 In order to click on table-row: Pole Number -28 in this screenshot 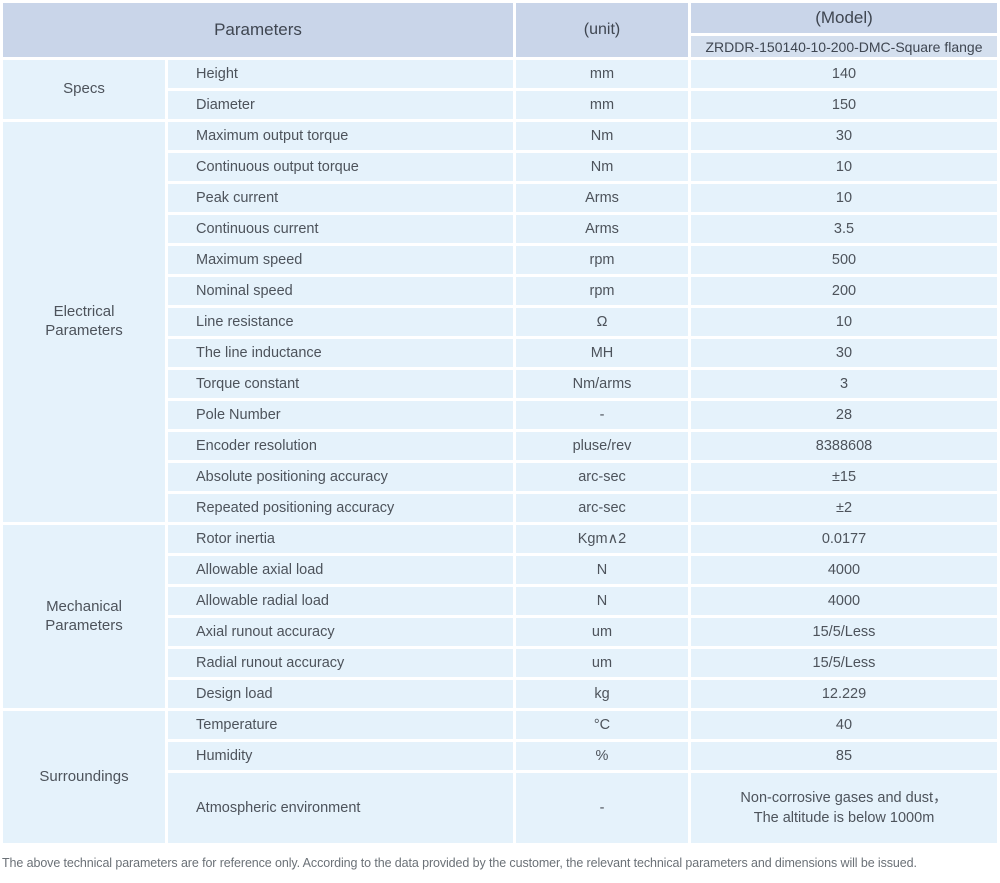, I will do `click(500, 415)`.